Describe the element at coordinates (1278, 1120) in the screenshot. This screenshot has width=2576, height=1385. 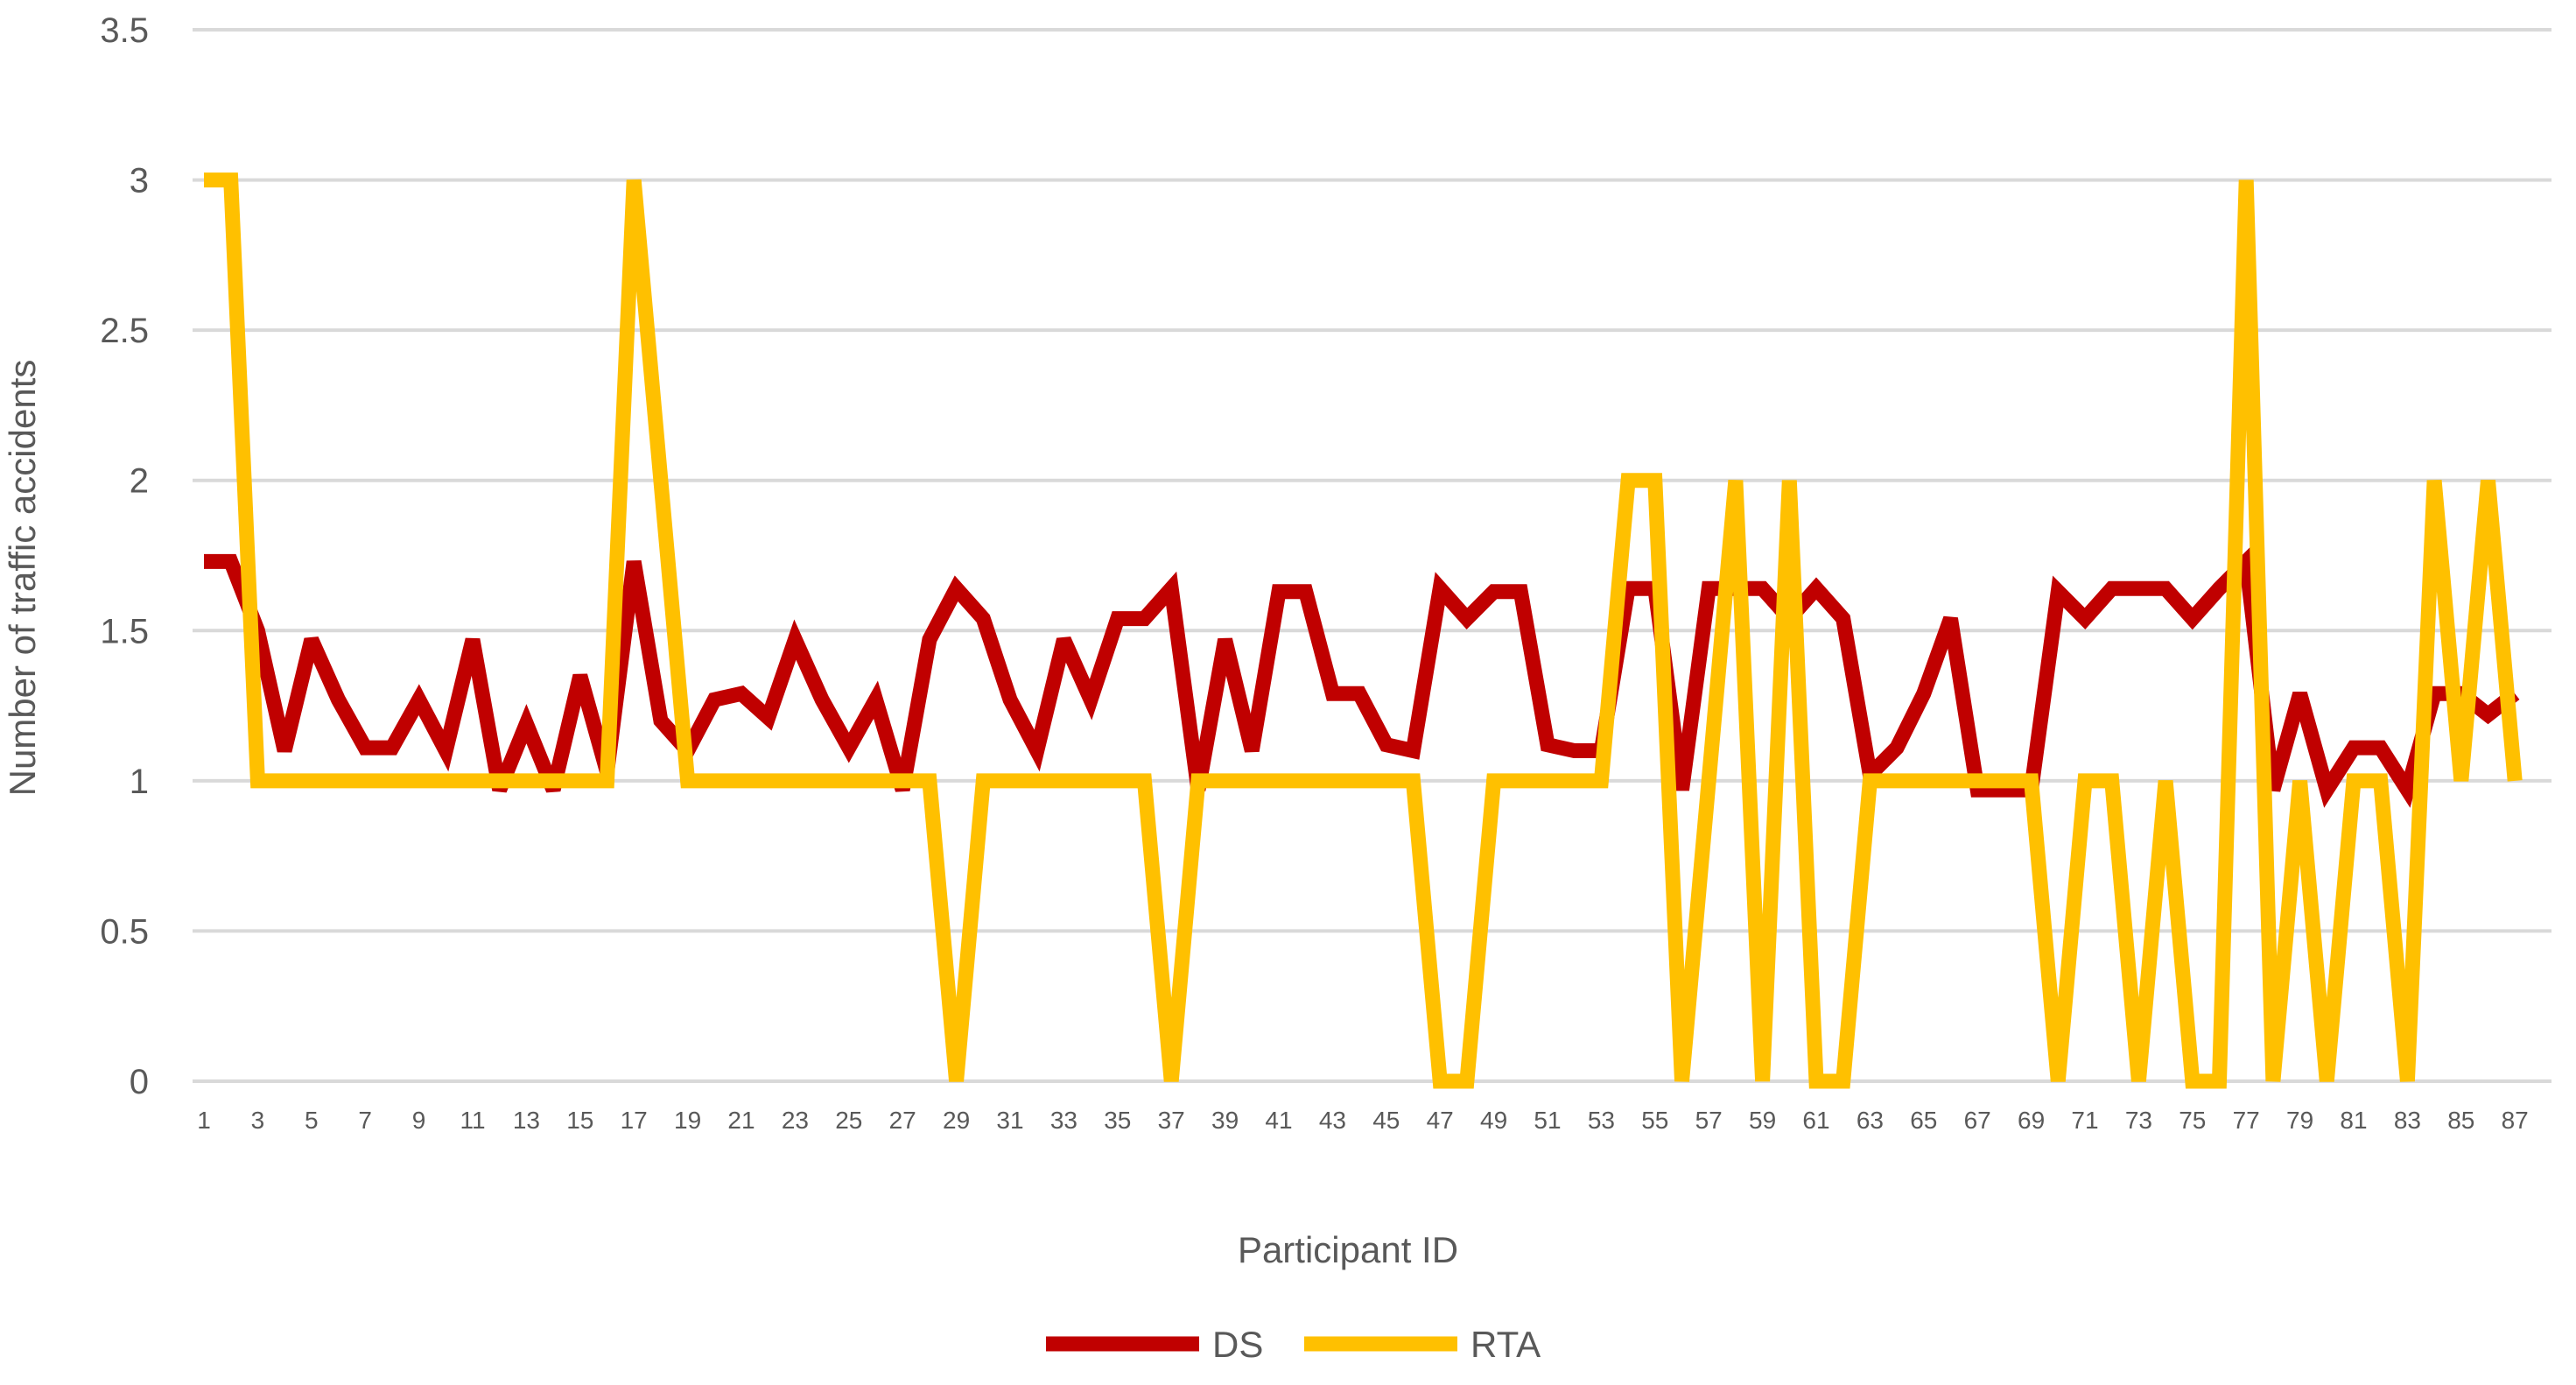
I see `x-tick-label: 41` at that location.